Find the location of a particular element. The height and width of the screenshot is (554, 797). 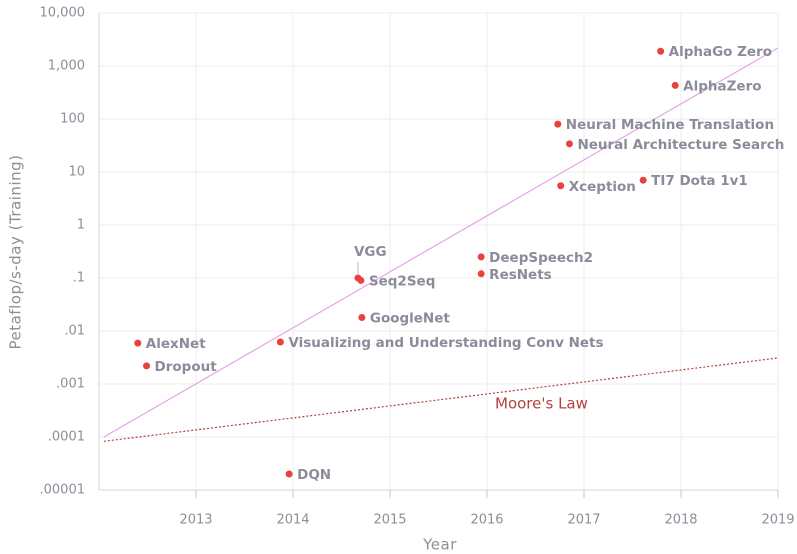

point-label: AlexNet is located at coordinates (176, 344).